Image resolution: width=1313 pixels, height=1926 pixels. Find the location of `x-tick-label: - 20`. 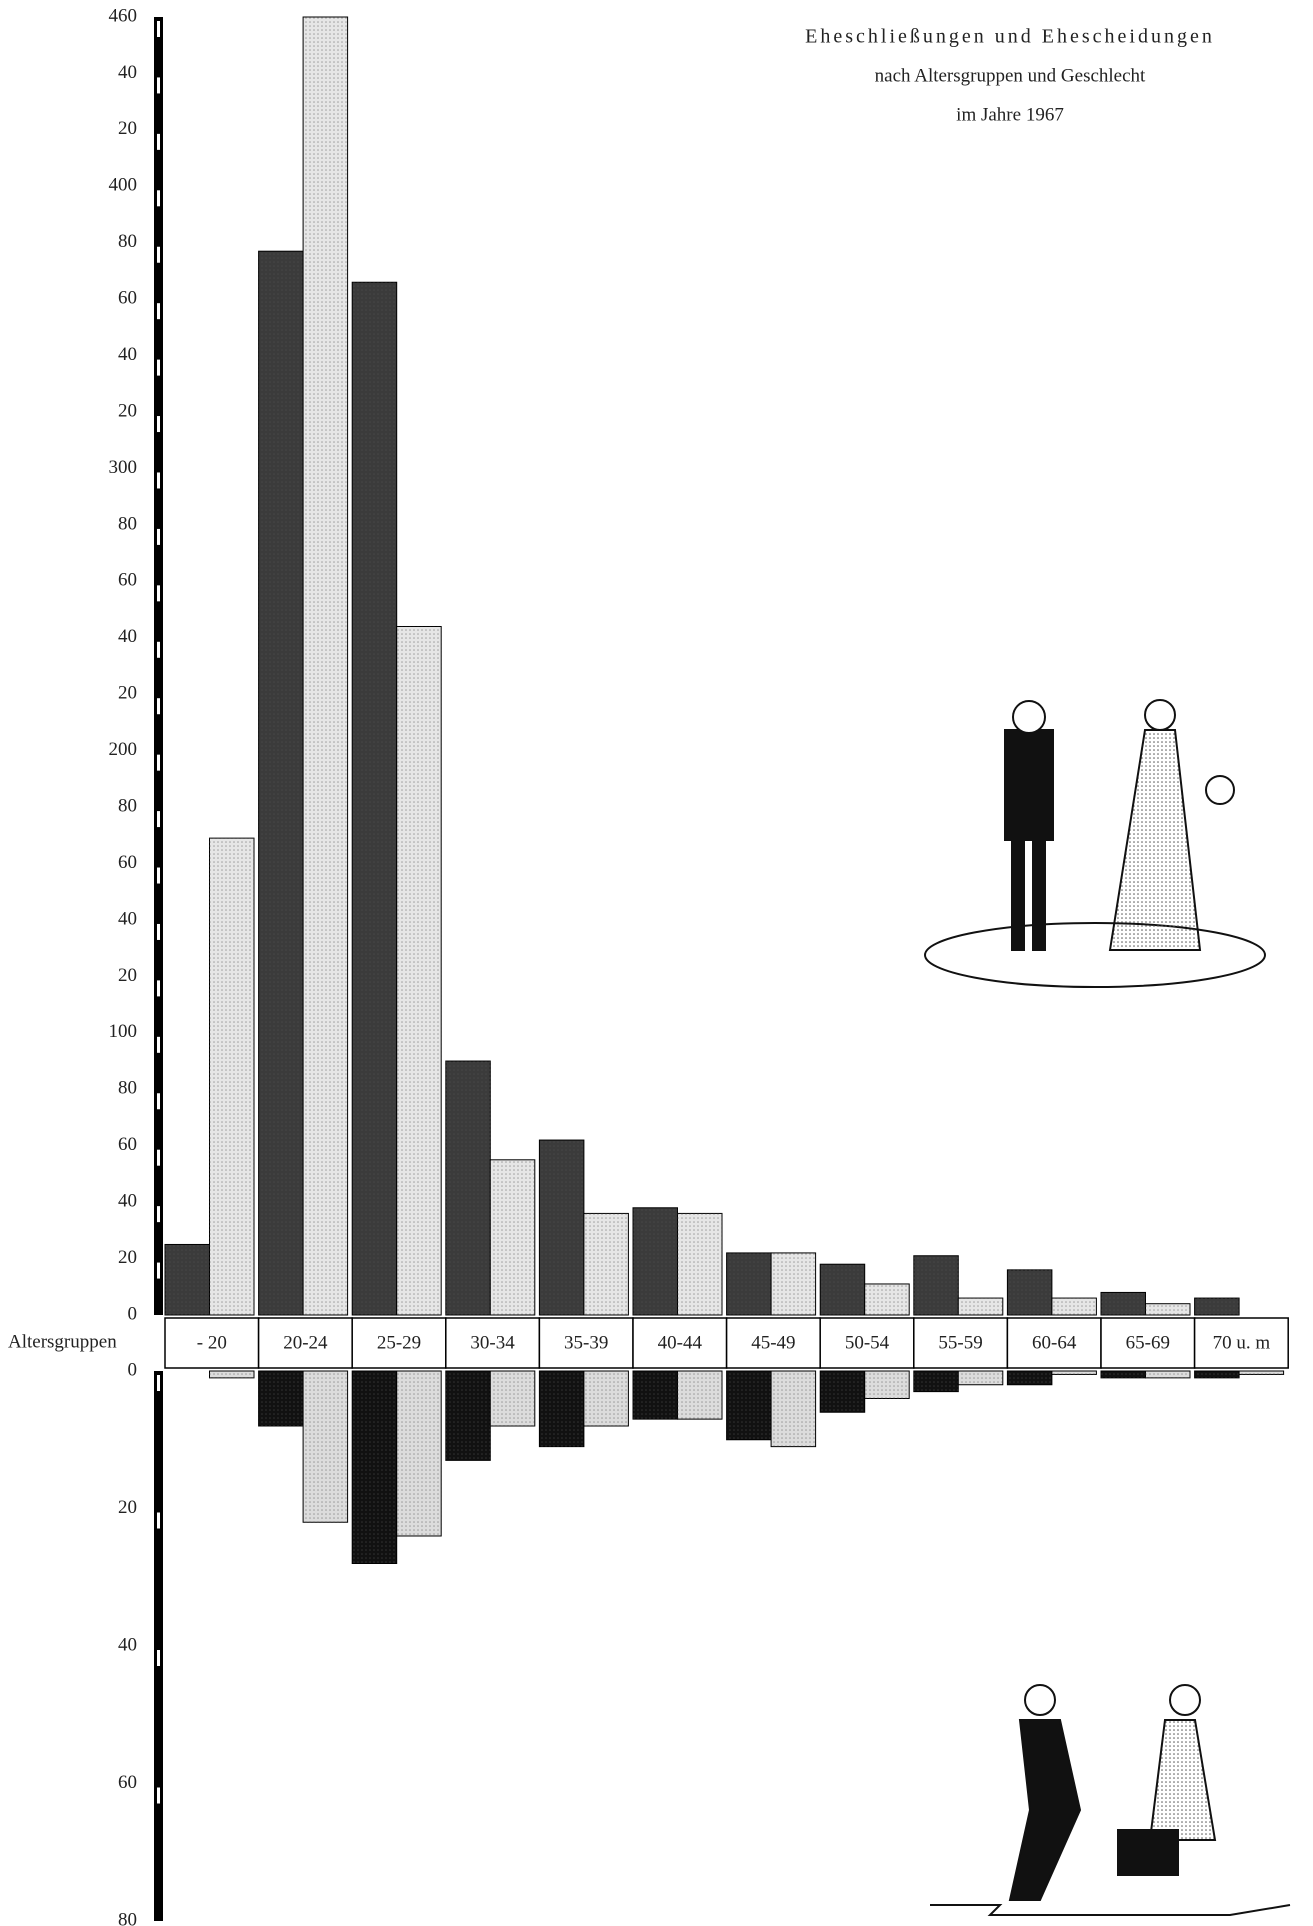

x-tick-label: - 20 is located at coordinates (212, 1342).